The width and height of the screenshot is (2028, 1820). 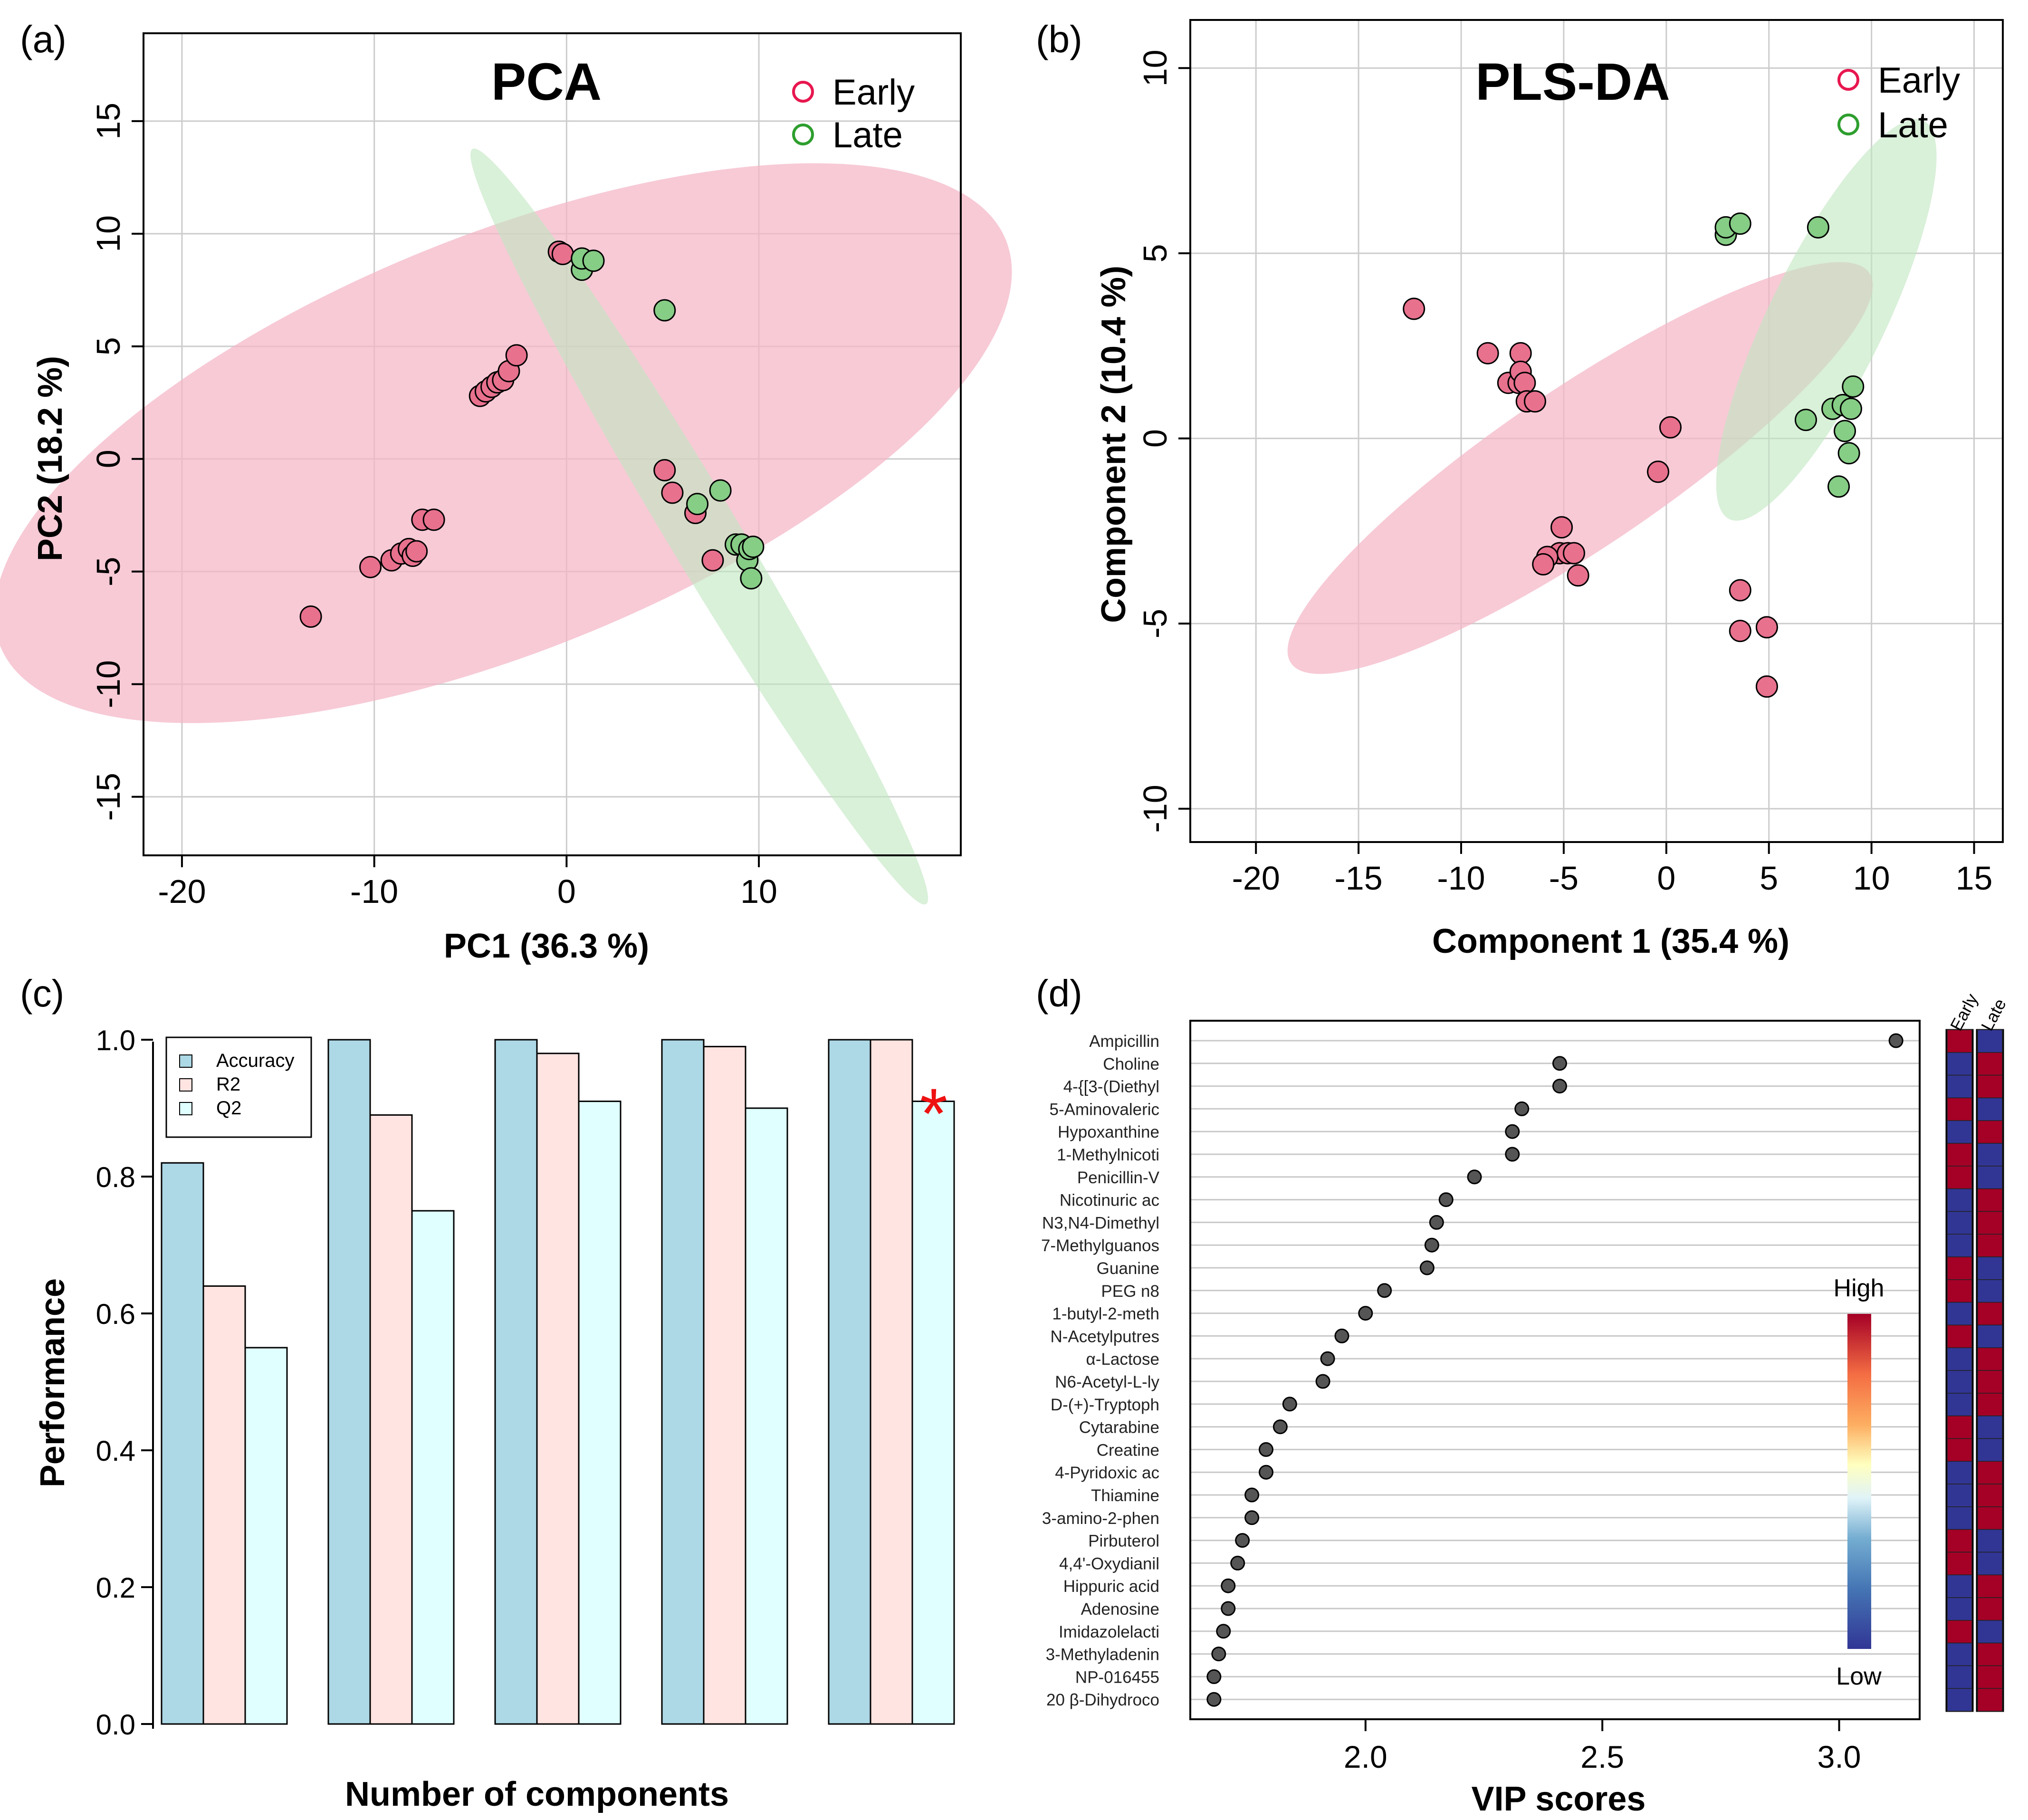 I want to click on plsda-legend-early-marker, so click(x=1848, y=80).